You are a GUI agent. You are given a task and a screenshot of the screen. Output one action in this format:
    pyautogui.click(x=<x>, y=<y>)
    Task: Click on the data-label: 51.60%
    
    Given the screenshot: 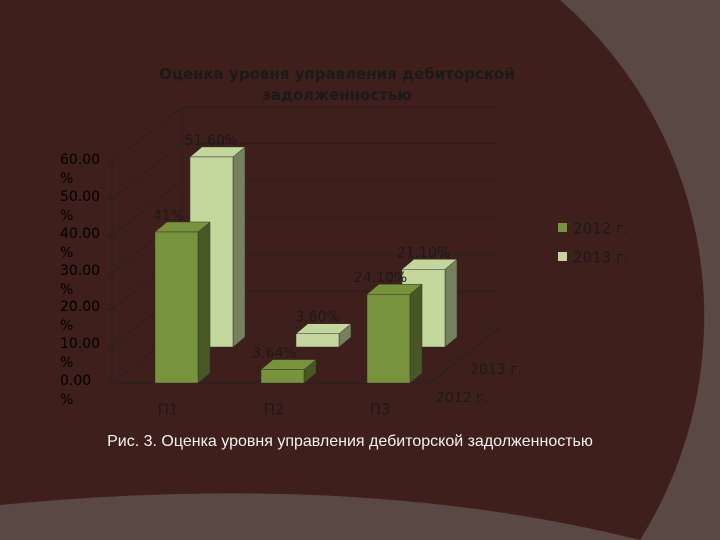 What is the action you would take?
    pyautogui.click(x=211, y=141)
    